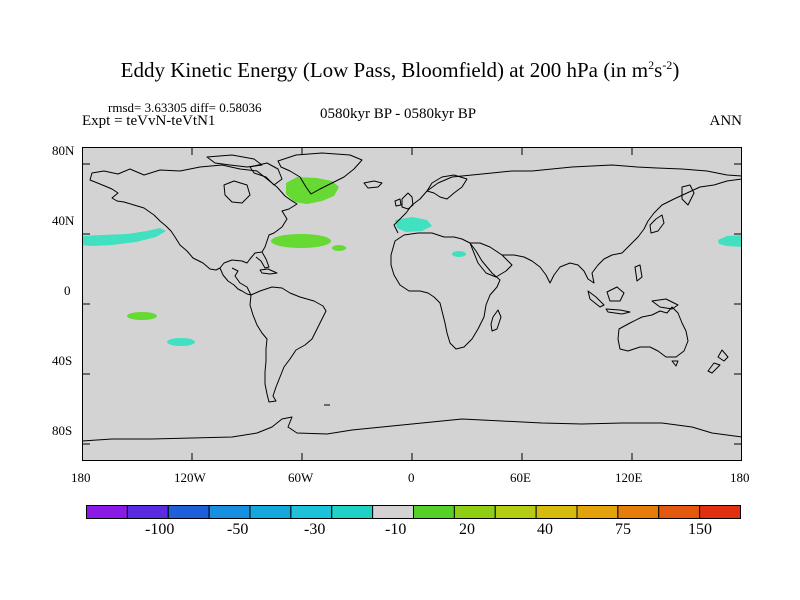 This screenshot has height=600, width=800. I want to click on colorbar-label: -10, so click(396, 529).